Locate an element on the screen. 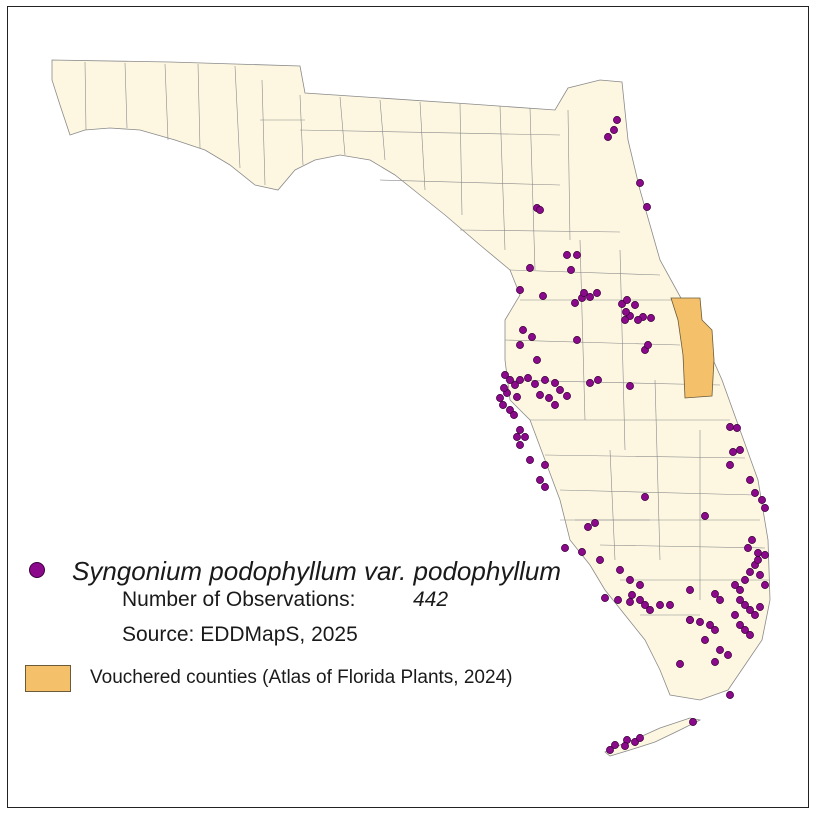 The image size is (816, 816). observations-label: Number of Observations: is located at coordinates (239, 599).